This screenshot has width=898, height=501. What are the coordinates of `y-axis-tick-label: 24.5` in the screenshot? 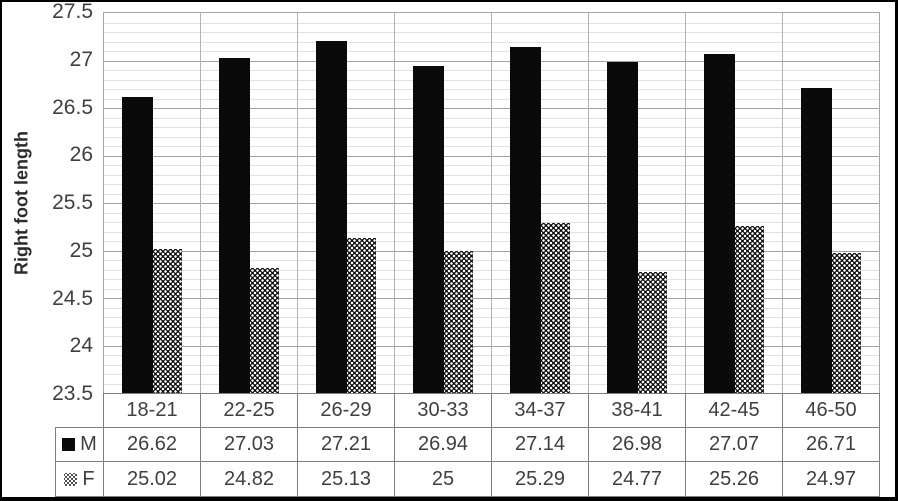 It's located at (72, 298).